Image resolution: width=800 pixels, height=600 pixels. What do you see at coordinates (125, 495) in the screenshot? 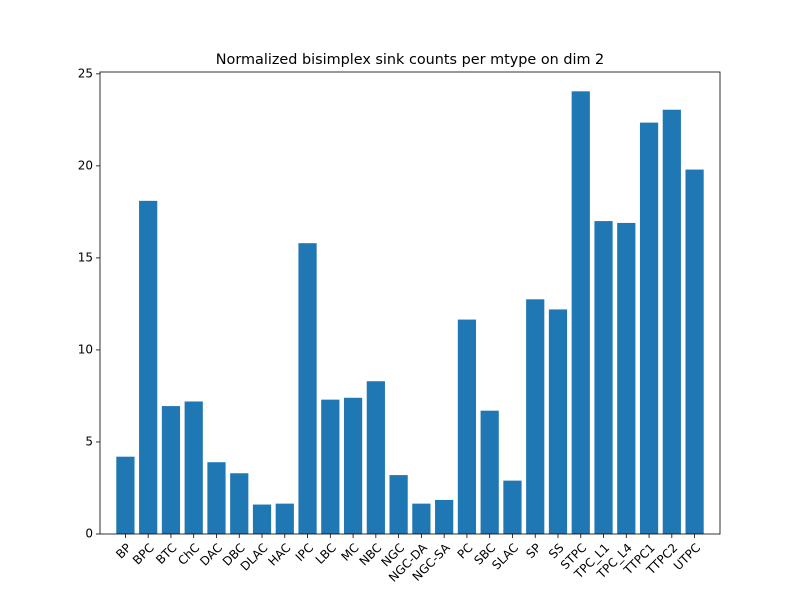
I see `bar-bp` at bounding box center [125, 495].